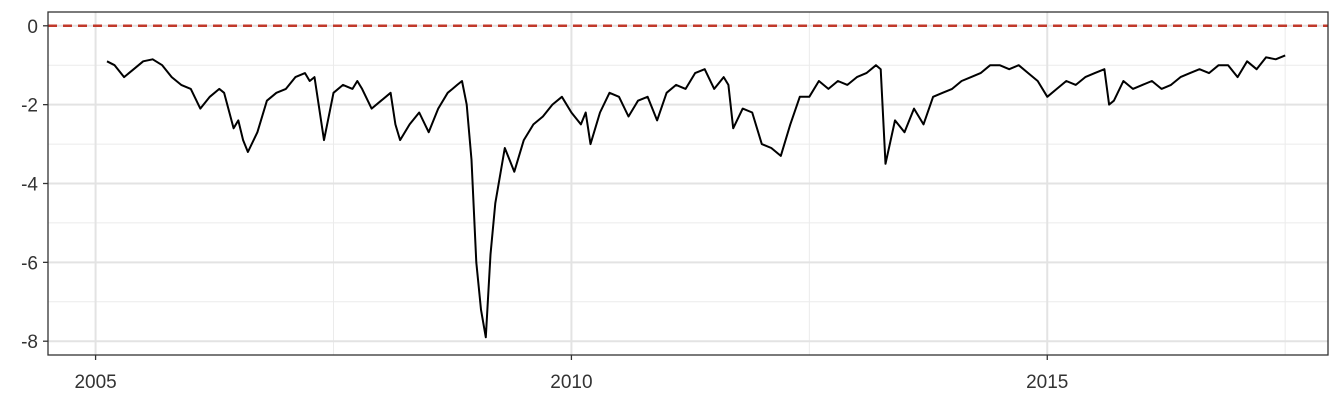 This screenshot has height=403, width=1344. Describe the element at coordinates (29, 342) in the screenshot. I see `y-tick-label: -8` at that location.